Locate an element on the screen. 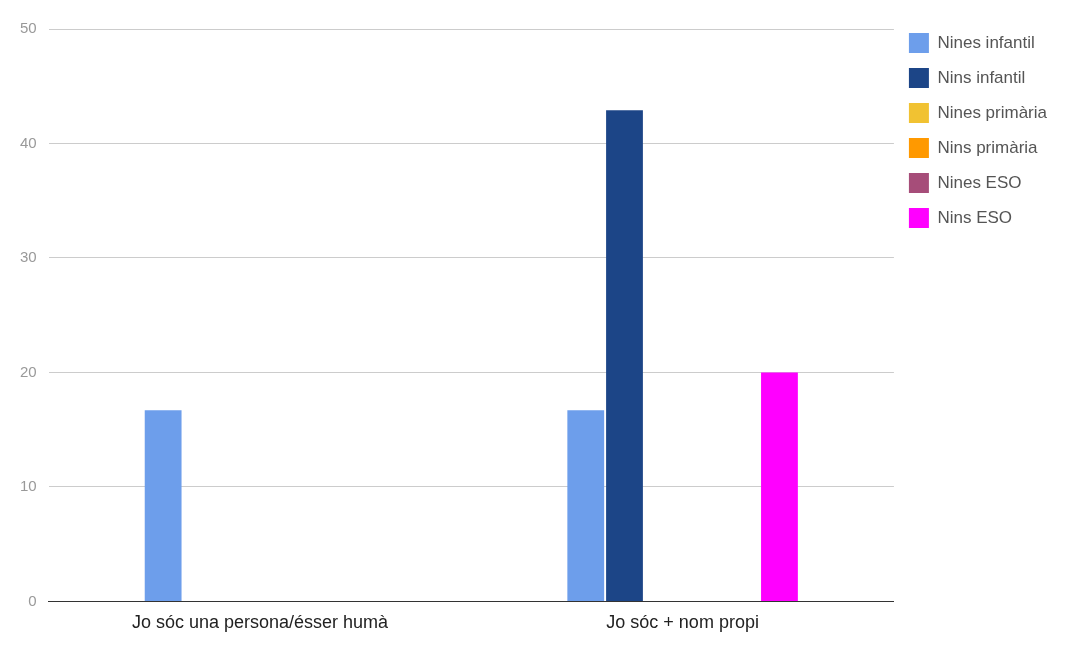 This screenshot has width=1075, height=645. y-tick-label: 30 is located at coordinates (28, 257).